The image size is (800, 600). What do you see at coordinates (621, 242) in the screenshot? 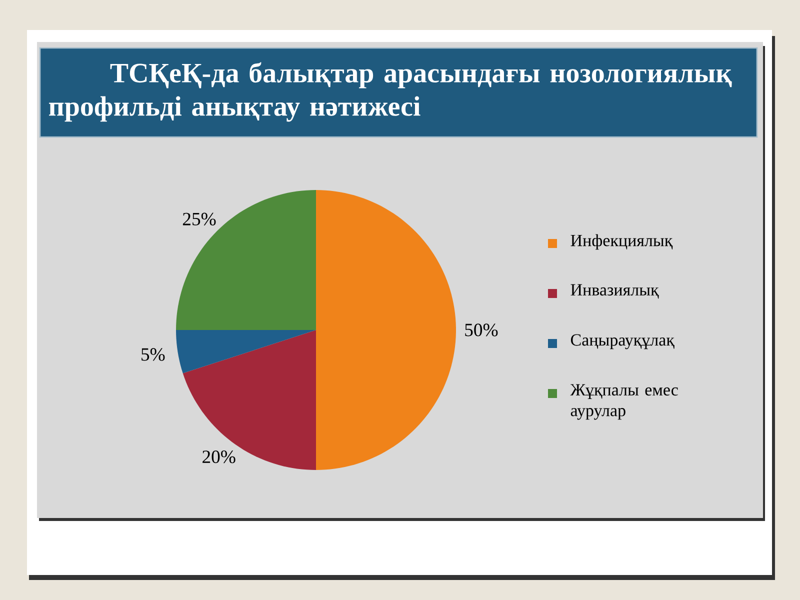
I see `legend-label: Инфекциялық` at bounding box center [621, 242].